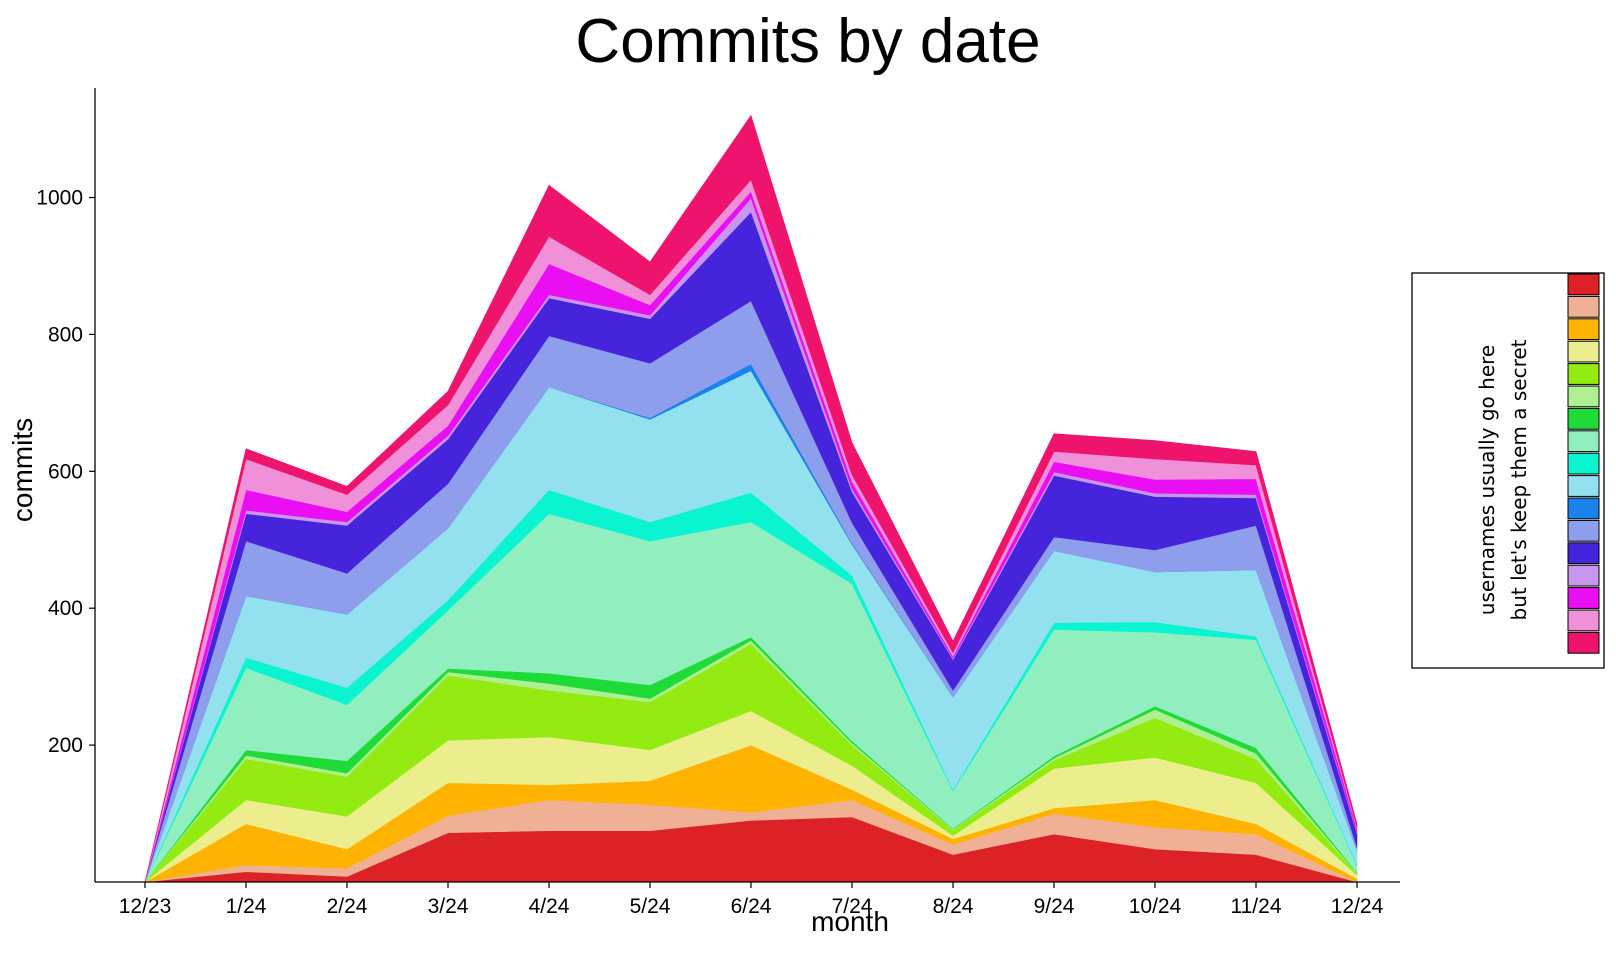 This screenshot has height=954, width=1616. Describe the element at coordinates (1519, 479) in the screenshot. I see `legend-title-line-2: but let's keep them a secret` at that location.